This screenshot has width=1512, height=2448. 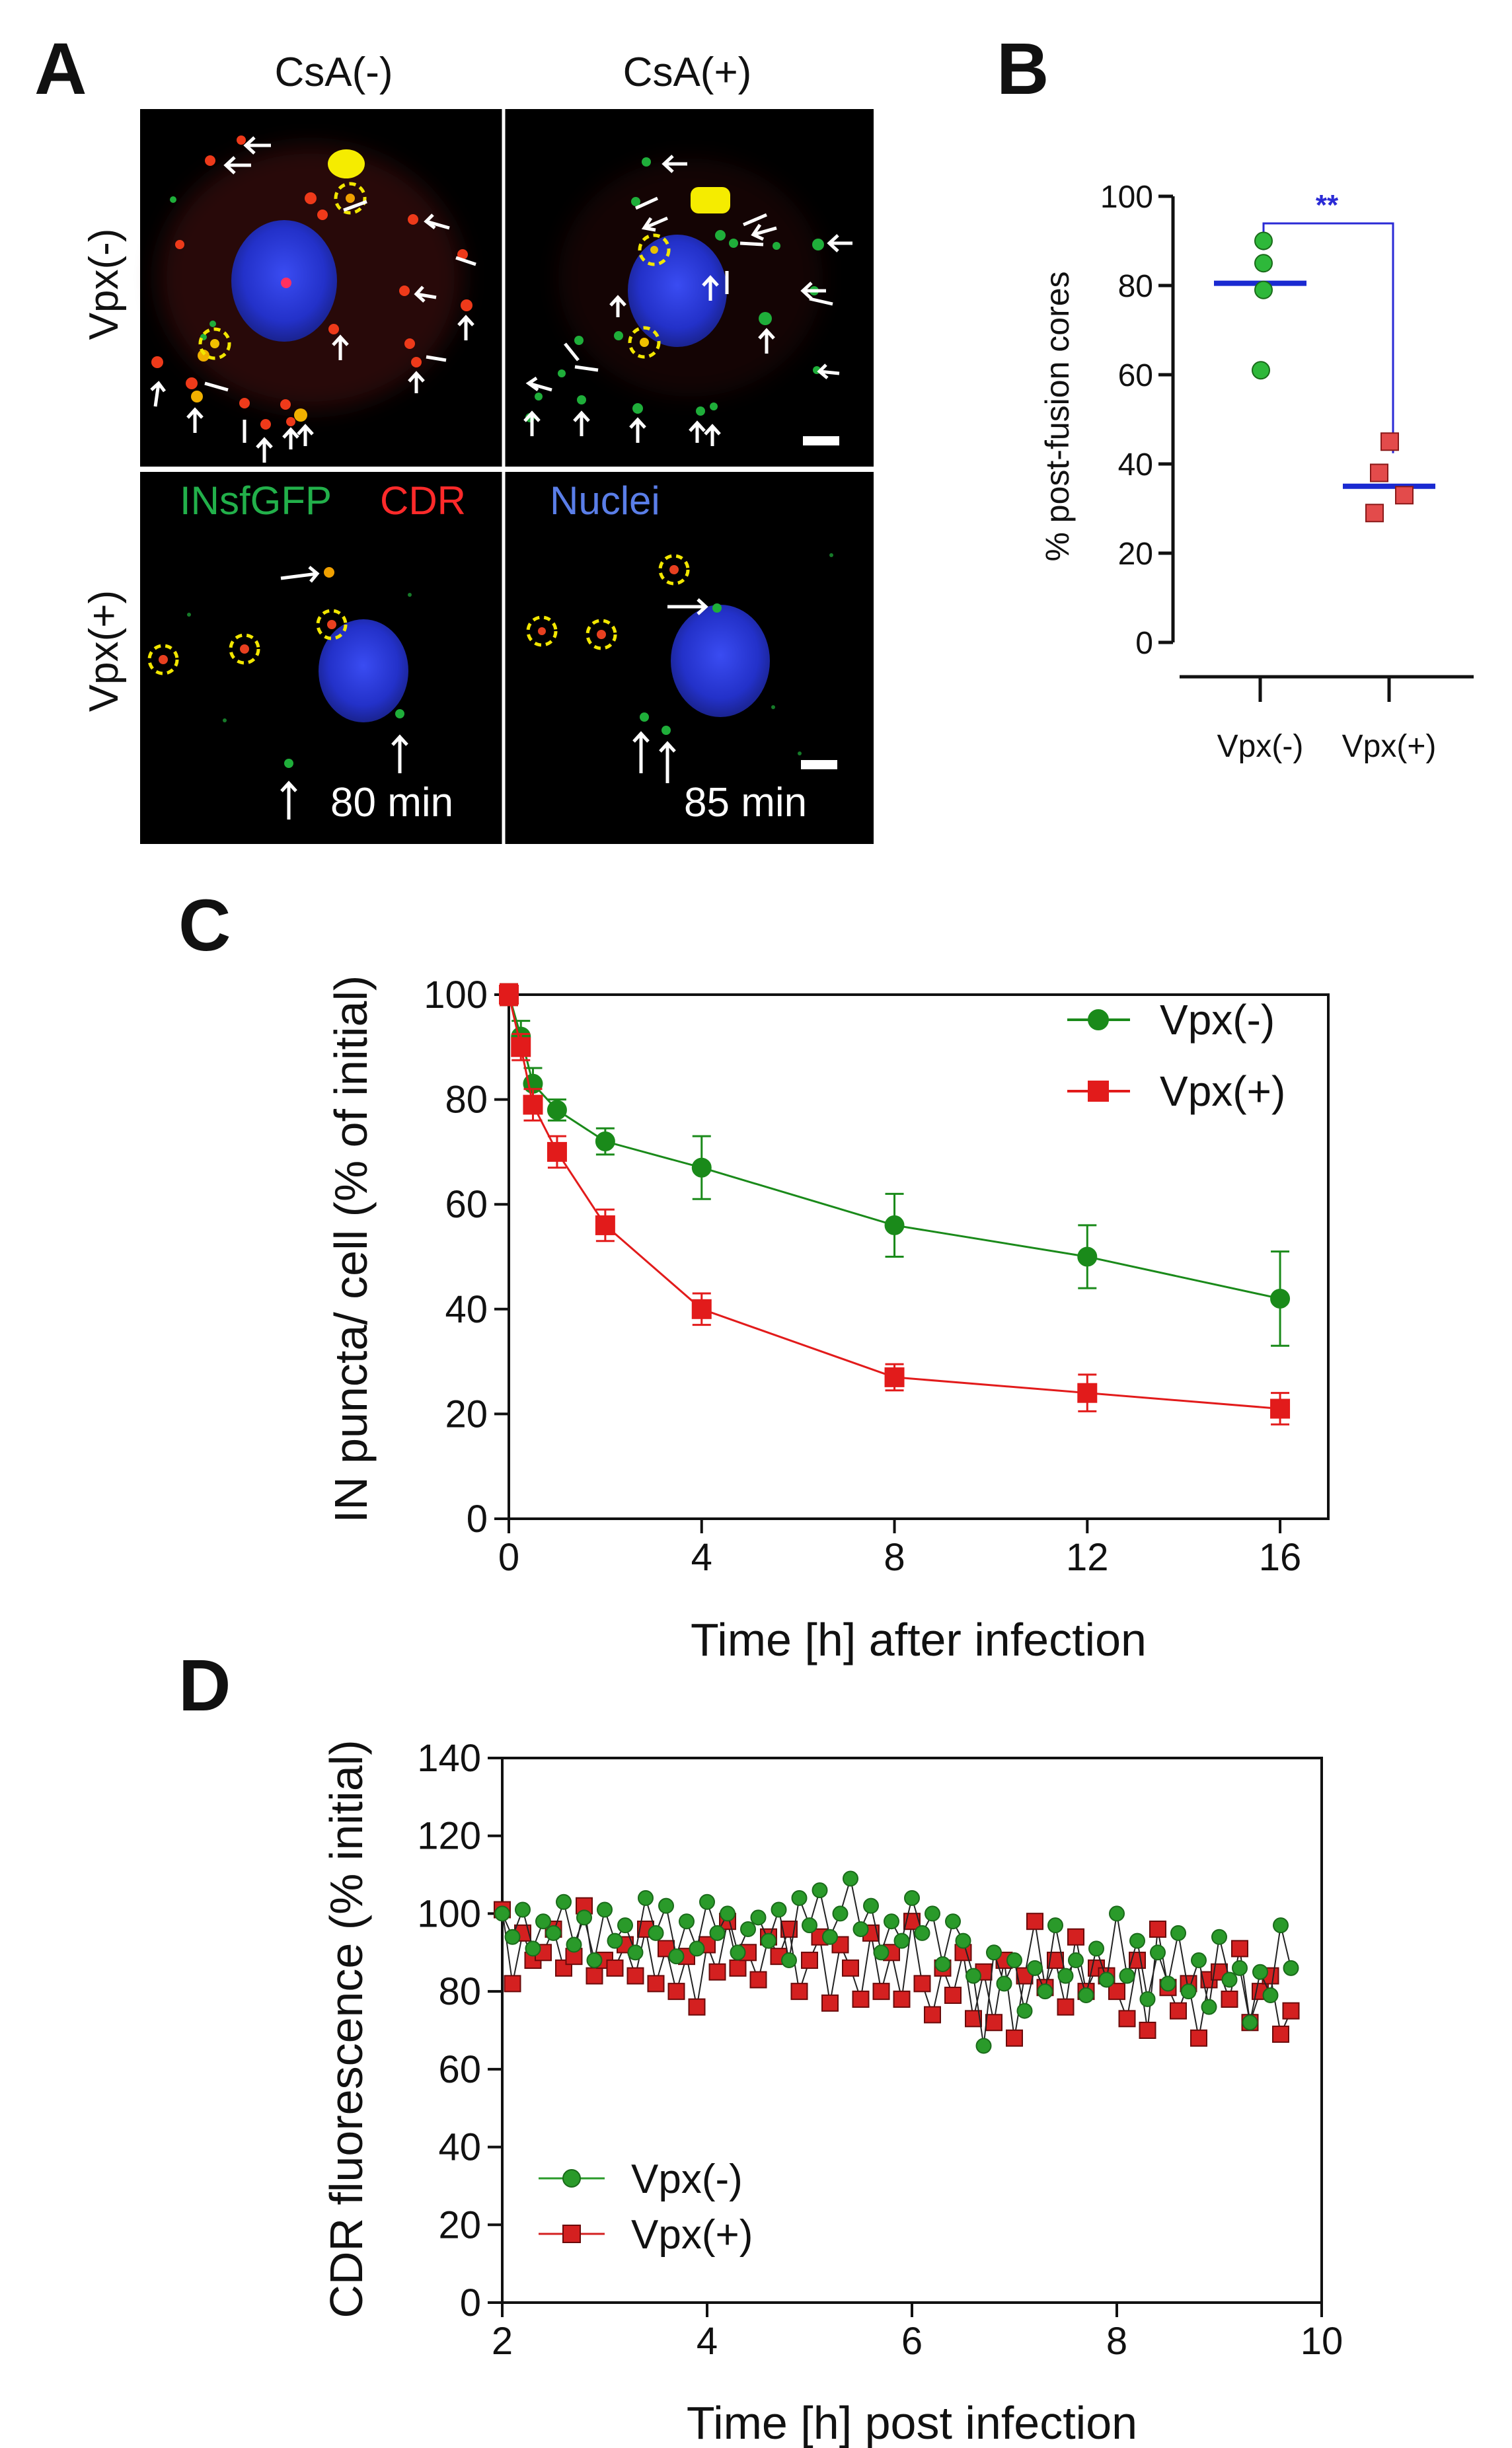 What do you see at coordinates (502, 2341) in the screenshot?
I see `x-tick-label: 2` at bounding box center [502, 2341].